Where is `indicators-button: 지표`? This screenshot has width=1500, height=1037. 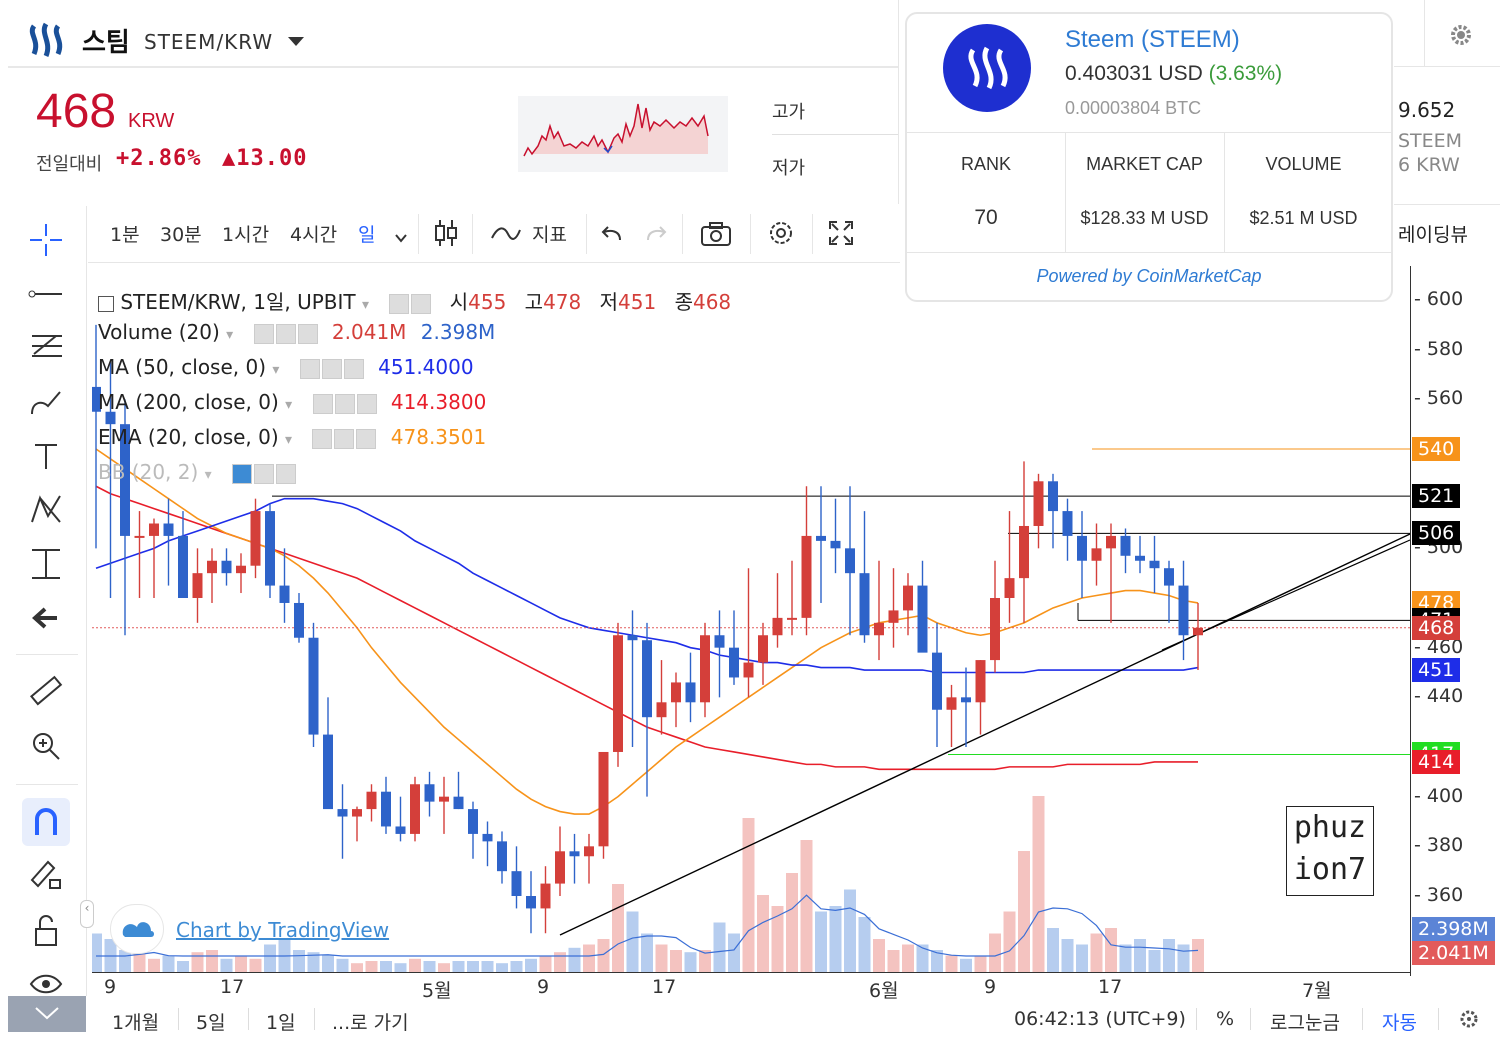
indicators-button: 지표 is located at coordinates (549, 235).